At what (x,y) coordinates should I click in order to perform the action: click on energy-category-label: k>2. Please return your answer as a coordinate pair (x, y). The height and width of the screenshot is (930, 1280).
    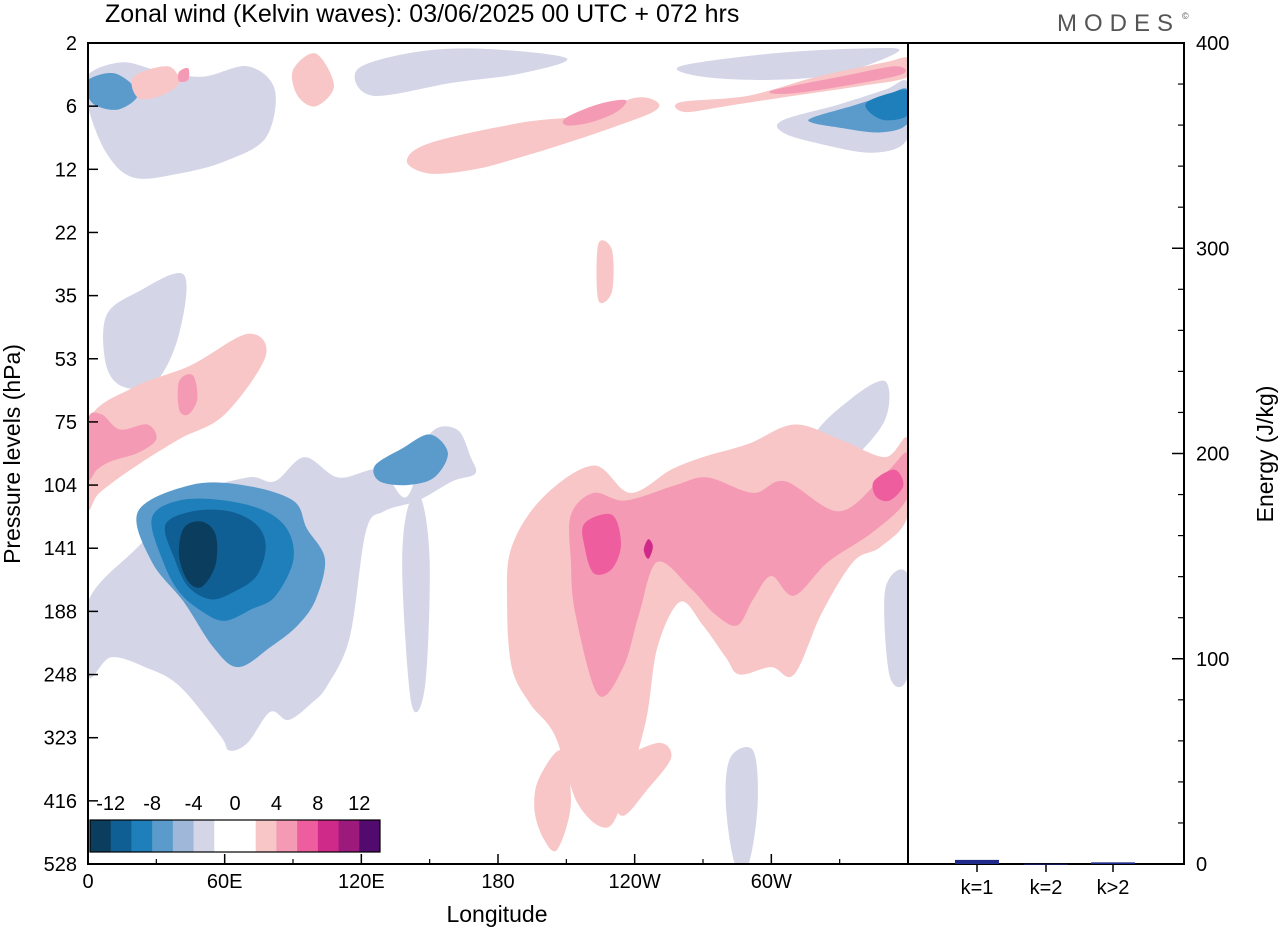
    Looking at the image, I should click on (1113, 888).